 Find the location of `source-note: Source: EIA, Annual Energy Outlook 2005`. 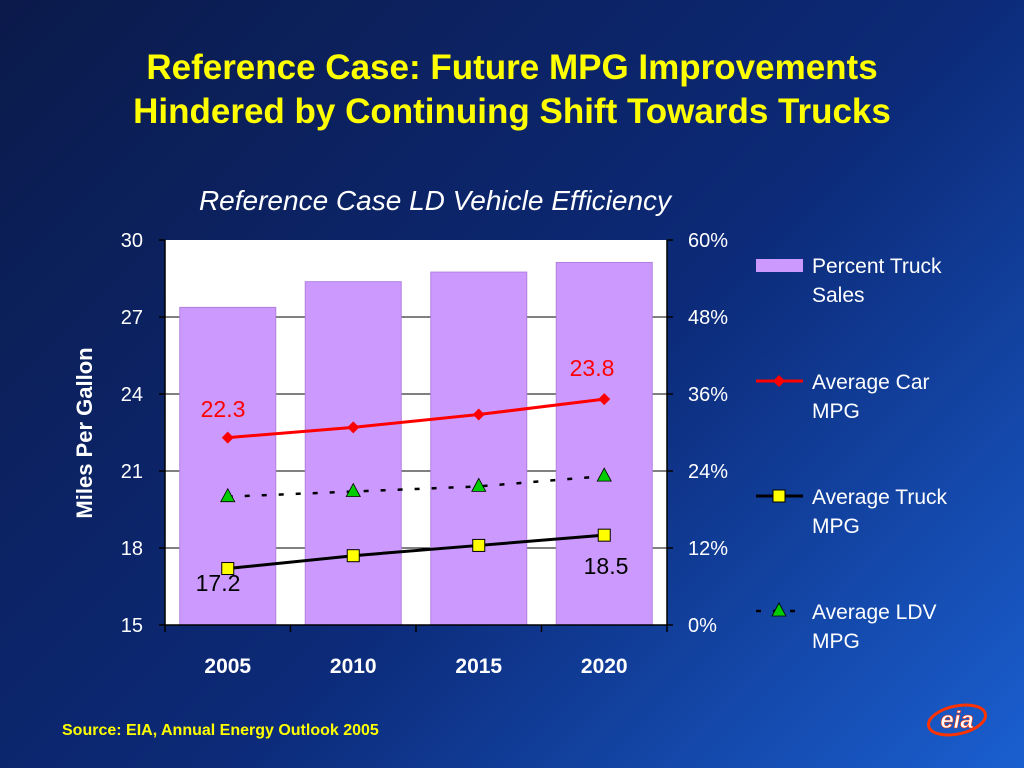

source-note: Source: EIA, Annual Energy Outlook 2005 is located at coordinates (220, 730).